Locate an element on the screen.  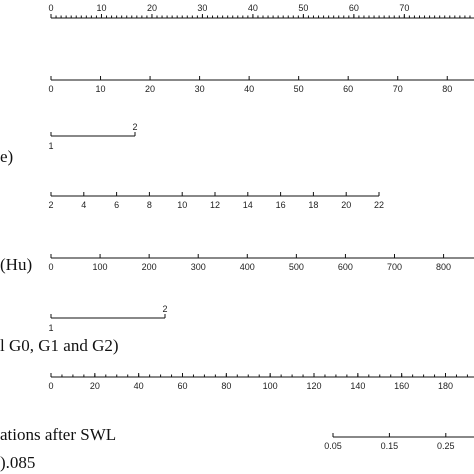
row8-tick-label: 0.25 is located at coordinates (446, 446).